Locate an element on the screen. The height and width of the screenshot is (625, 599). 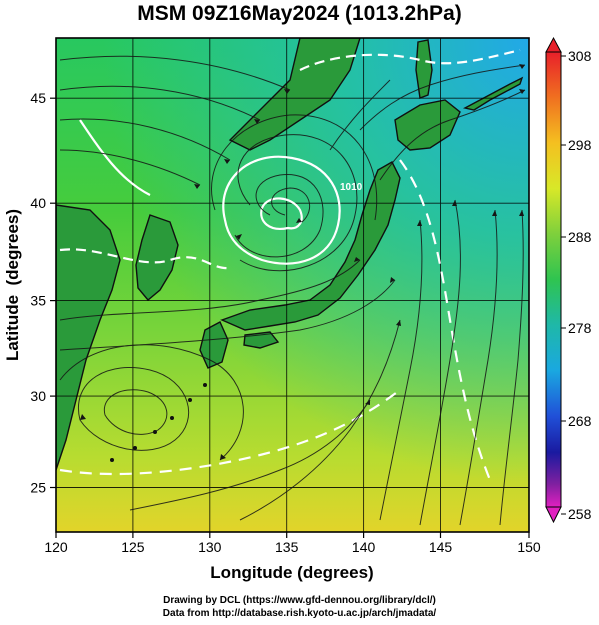
colorbar-gradient is located at coordinates (553, 279).